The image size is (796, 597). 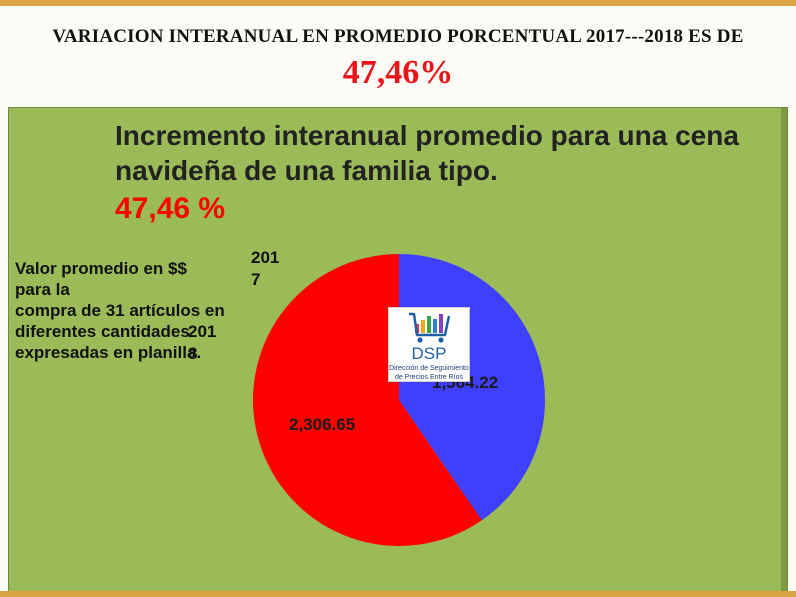 What do you see at coordinates (322, 424) in the screenshot?
I see `data-label-2018: 2,306.65` at bounding box center [322, 424].